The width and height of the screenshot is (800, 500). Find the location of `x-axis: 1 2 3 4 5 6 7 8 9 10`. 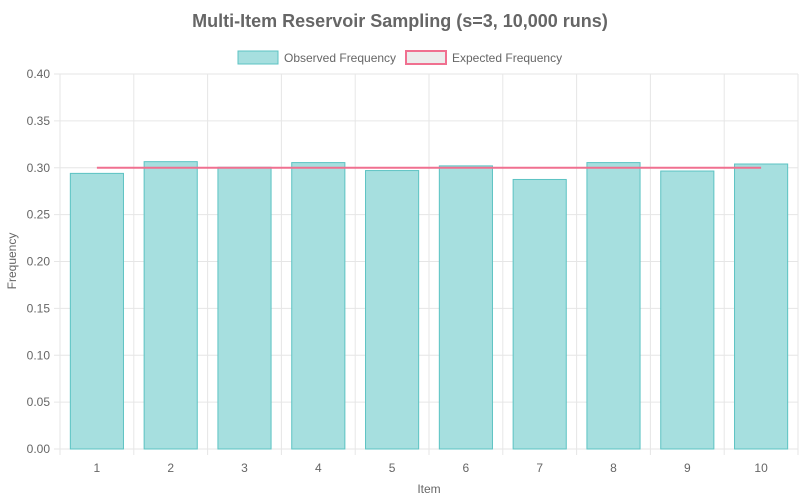

x-axis: 1 2 3 4 5 6 7 8 9 10 is located at coordinates (431, 468).